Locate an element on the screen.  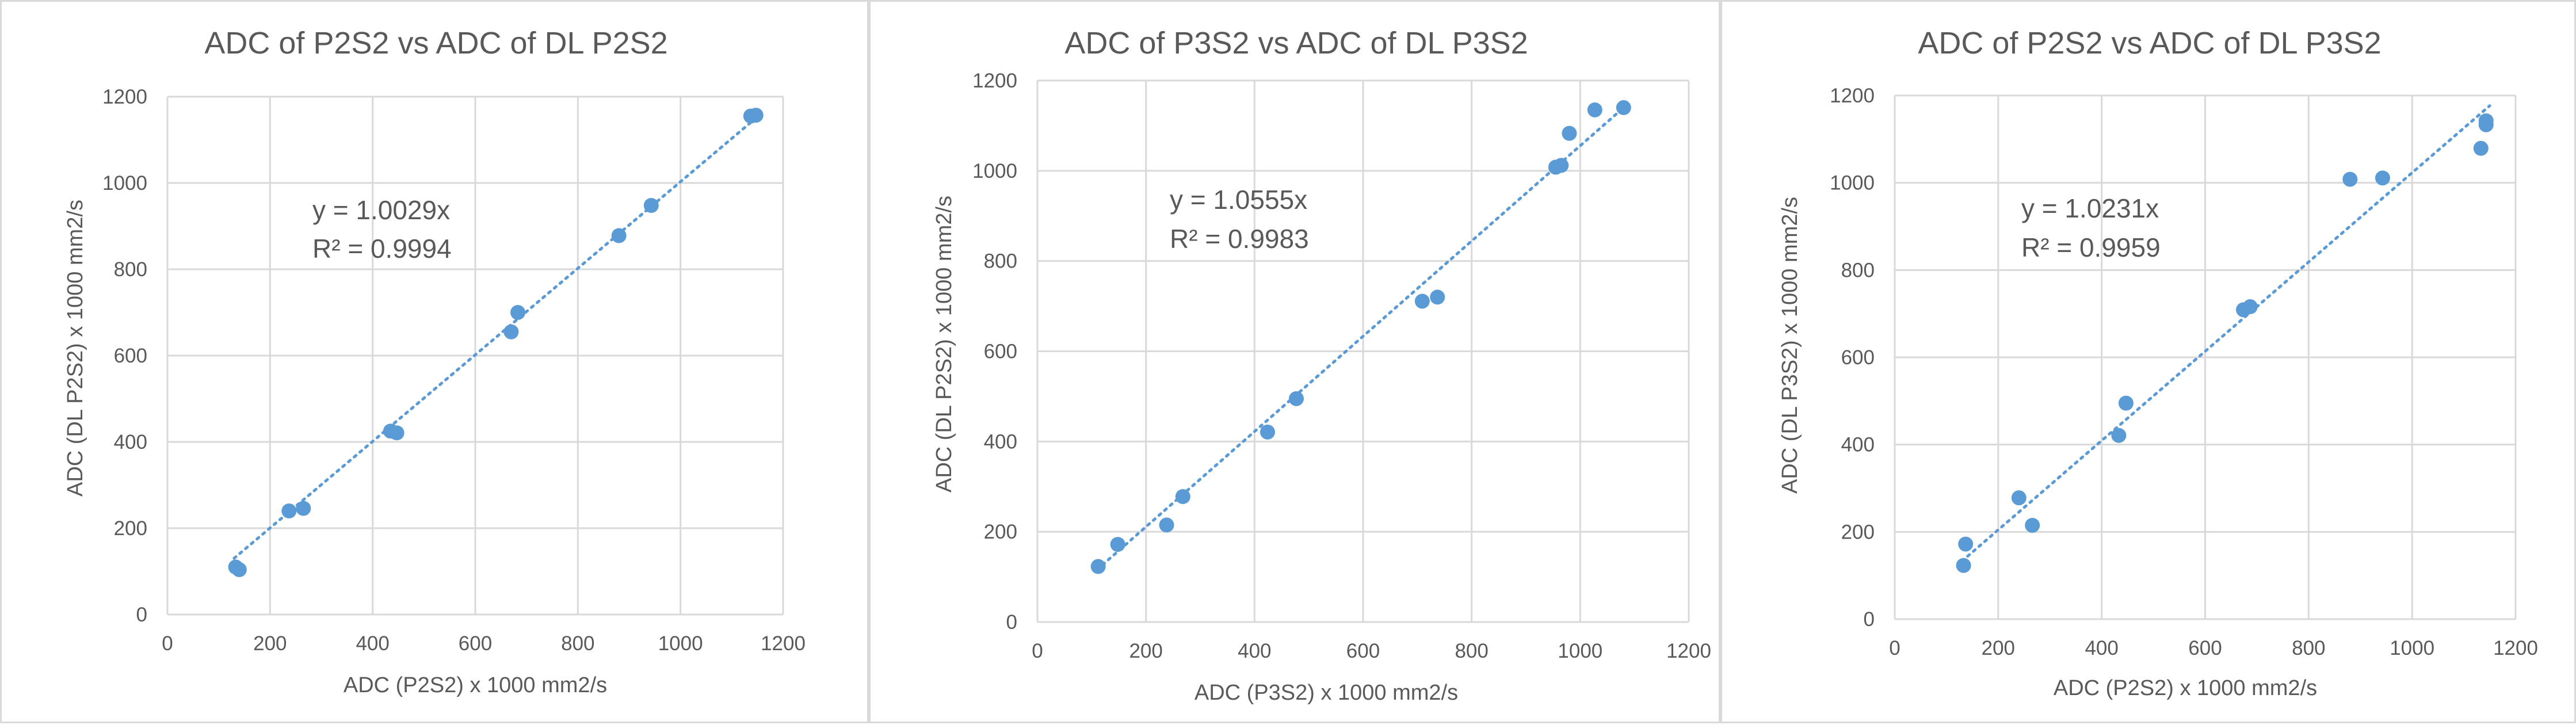
trendline-equation: y = 1.0029x is located at coordinates (381, 210).